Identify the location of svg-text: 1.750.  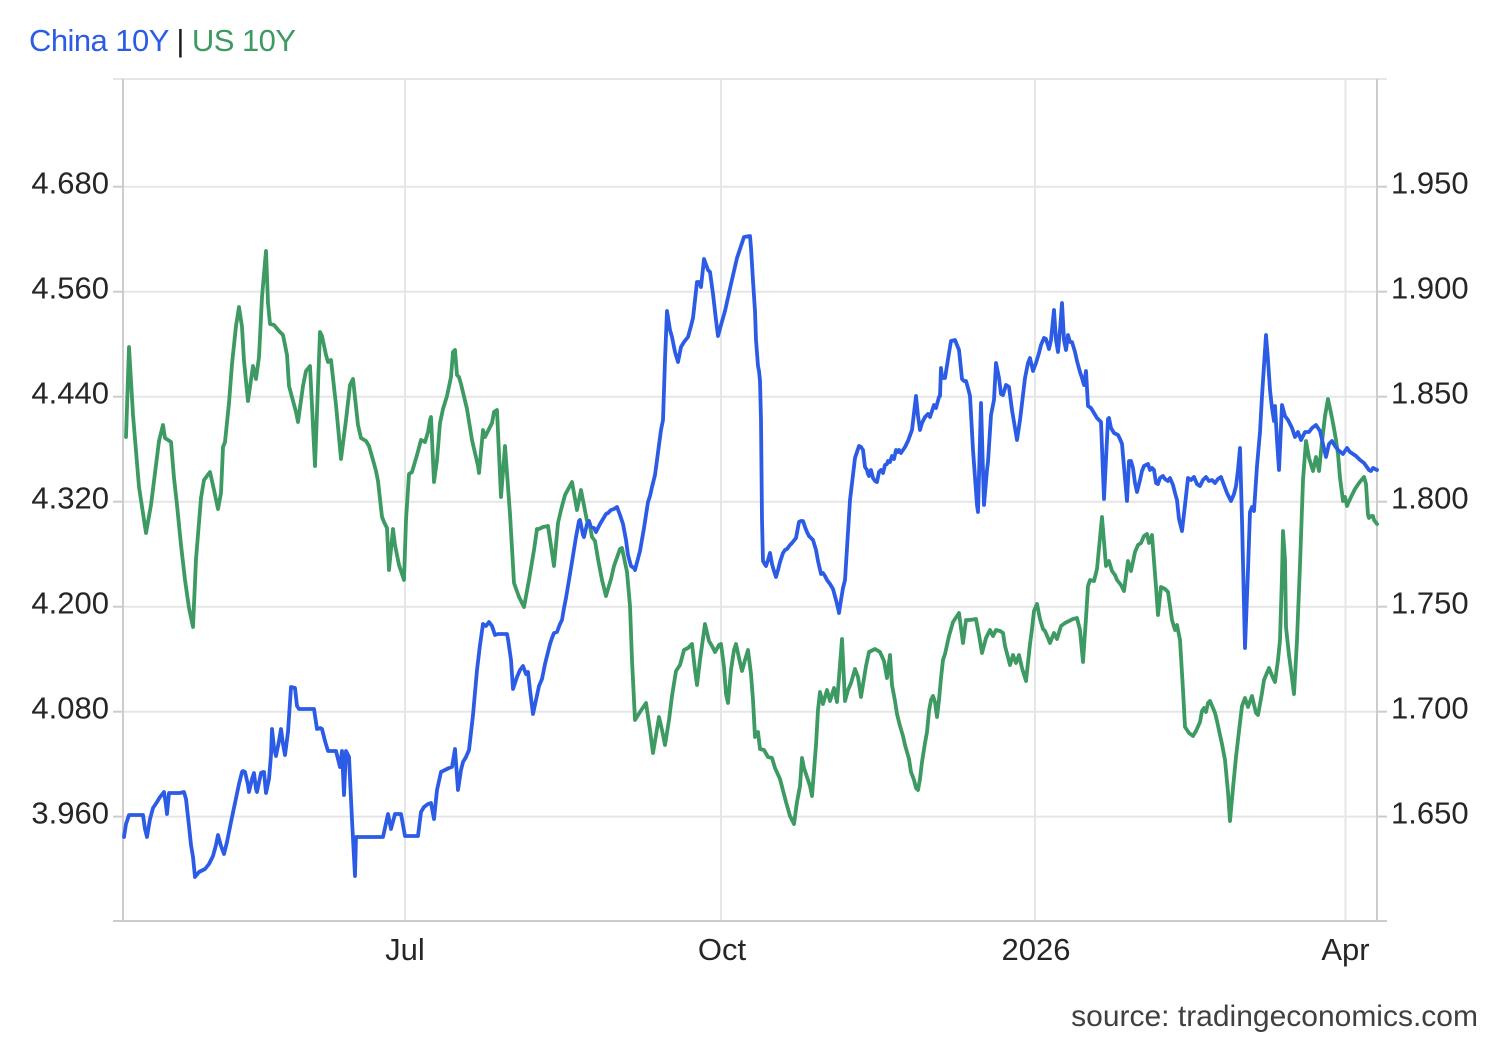
(1430, 603).